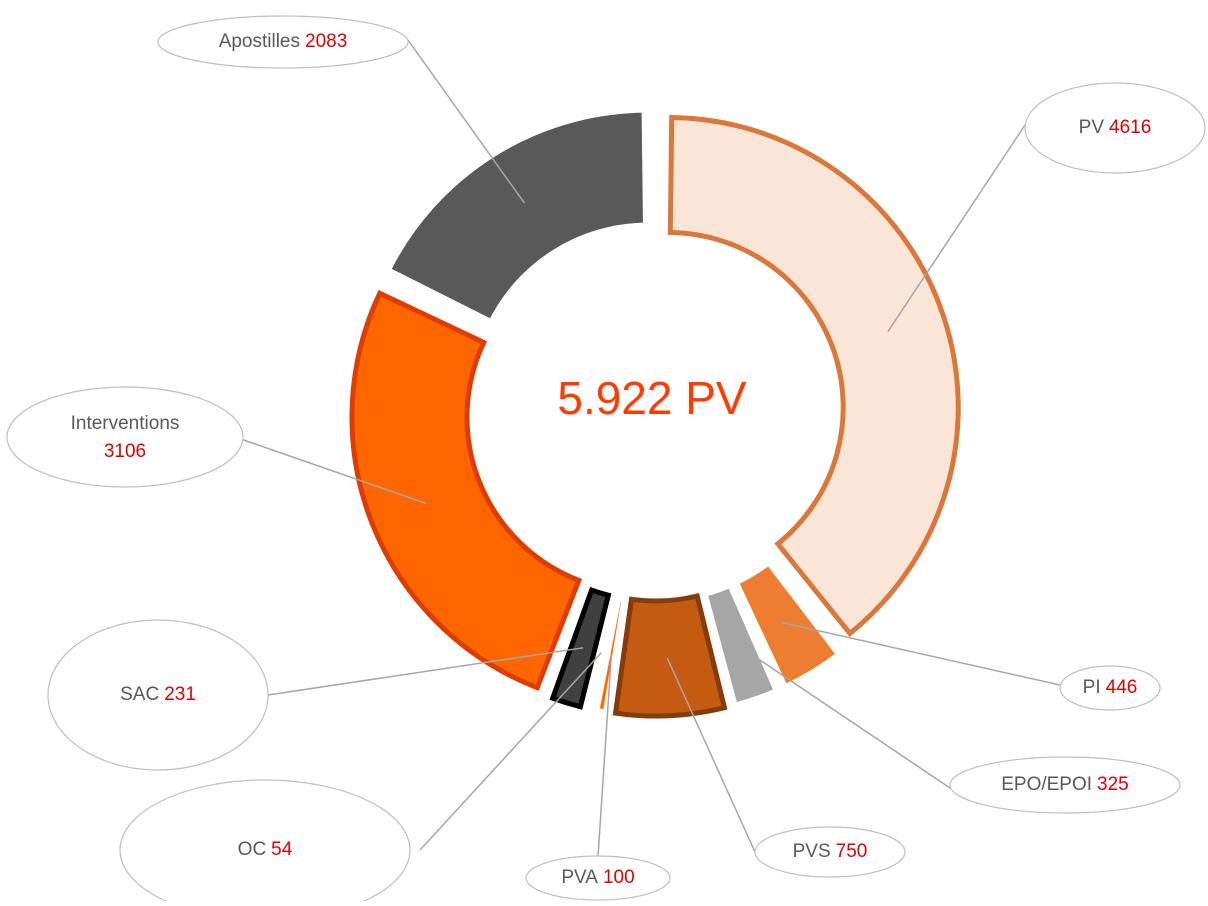 The image size is (1208, 906). I want to click on label-value: 3106, so click(125, 451).